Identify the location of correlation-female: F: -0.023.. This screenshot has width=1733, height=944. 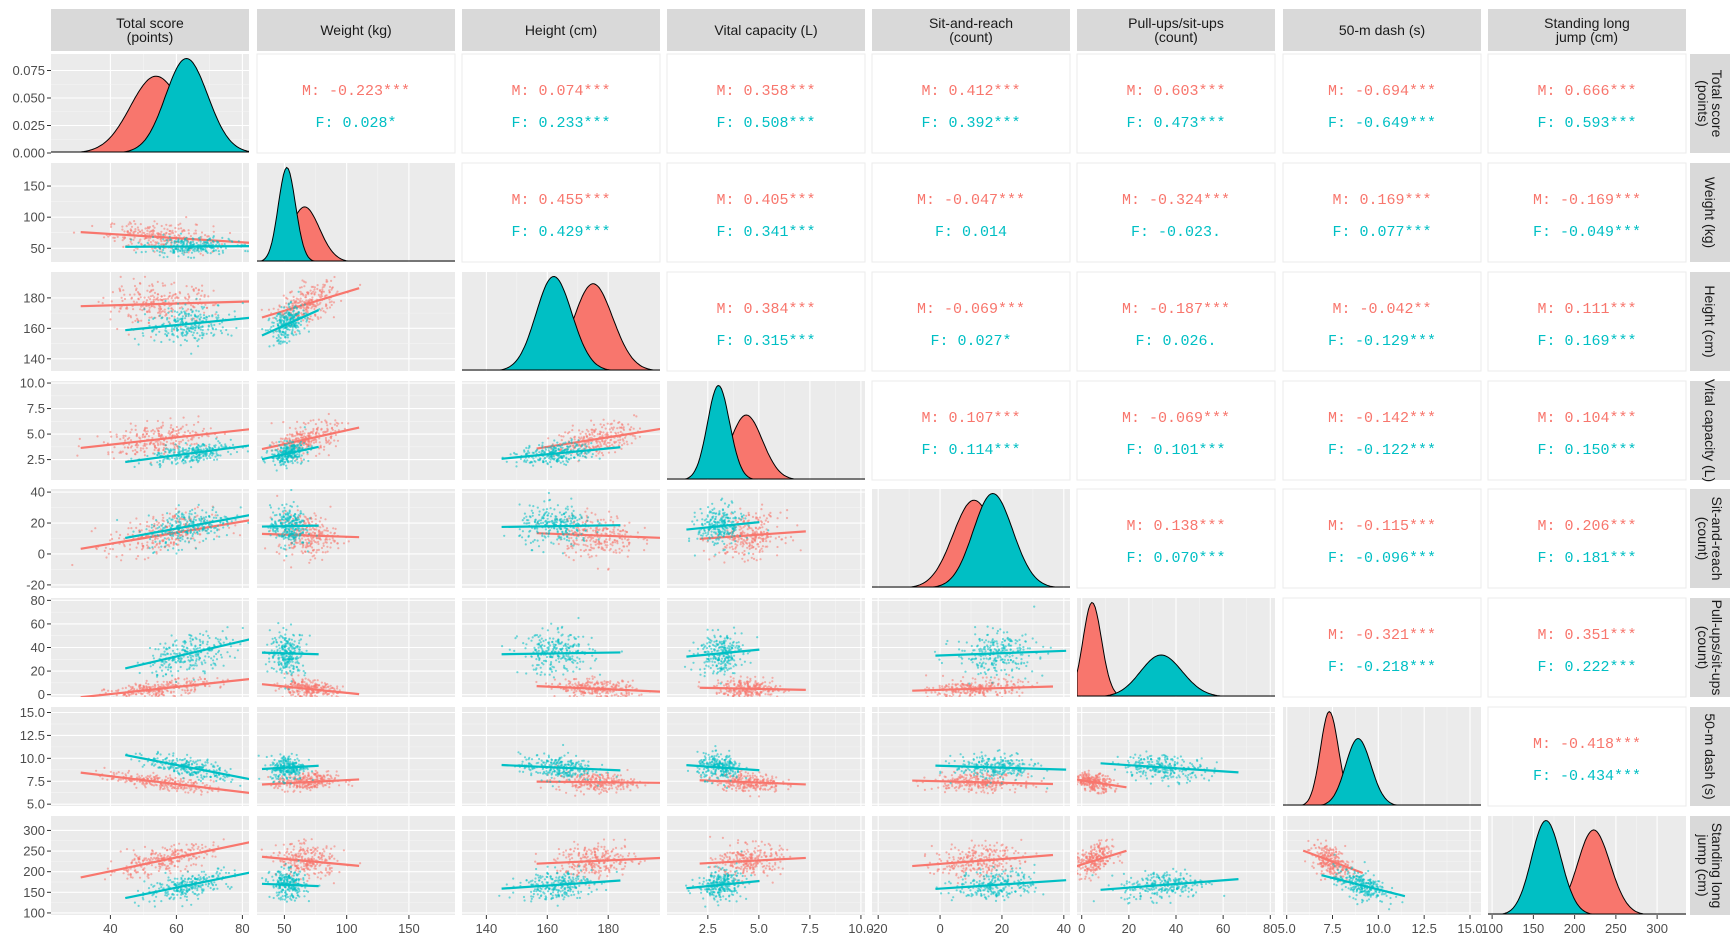
(1176, 232).